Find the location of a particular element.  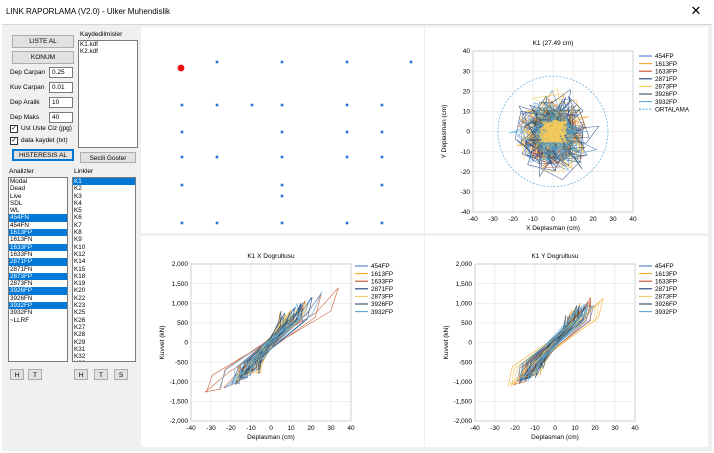

data-kaydet-checkbox: ✓ is located at coordinates (14, 141).